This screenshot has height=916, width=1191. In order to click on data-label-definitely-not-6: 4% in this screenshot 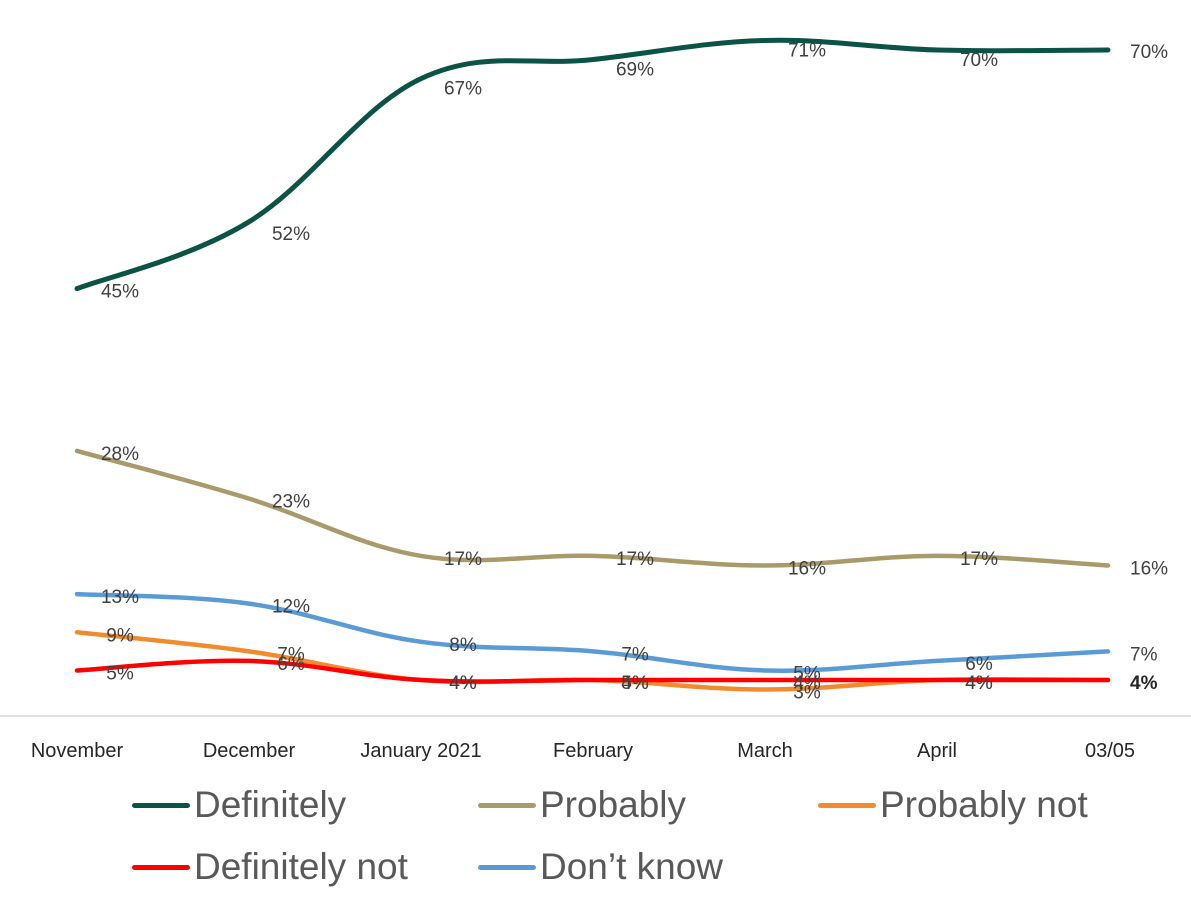, I will do `click(1144, 683)`.